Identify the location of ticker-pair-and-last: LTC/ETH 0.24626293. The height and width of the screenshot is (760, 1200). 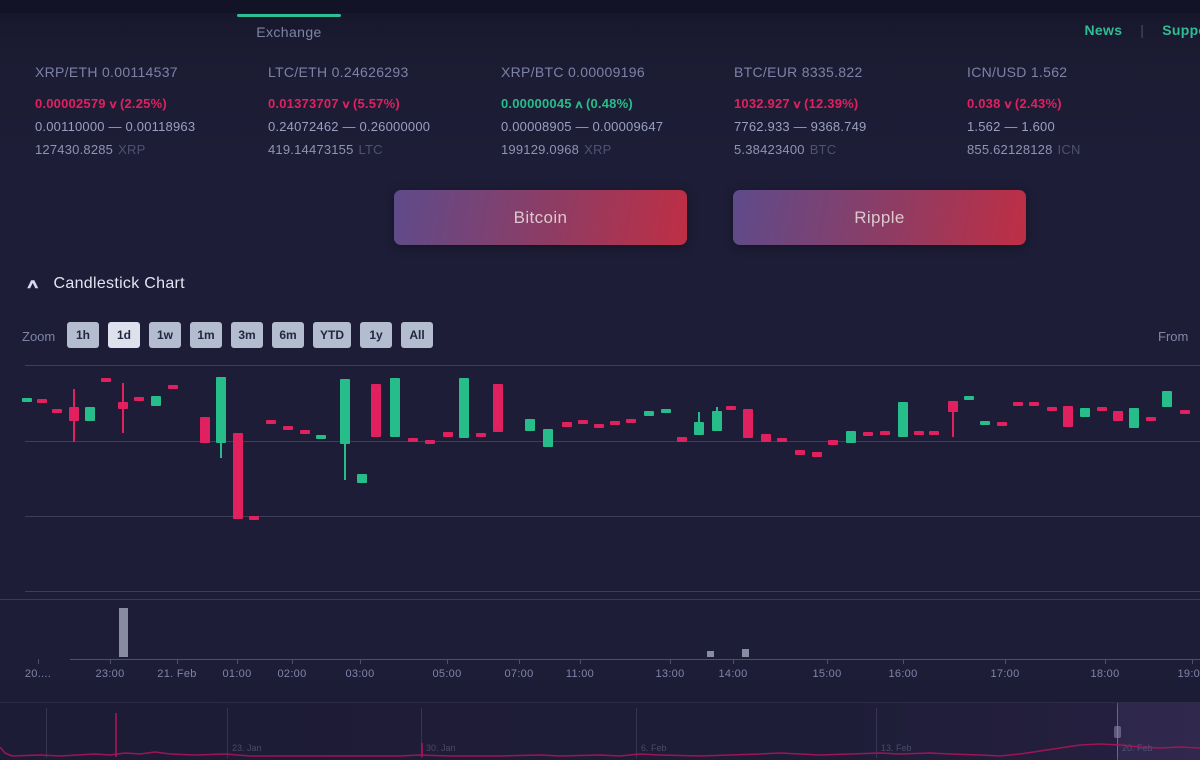
(338, 72).